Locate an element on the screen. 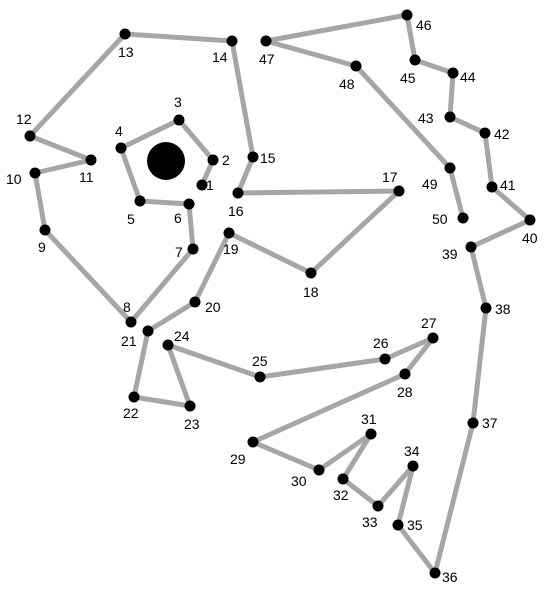 The width and height of the screenshot is (544, 590). dot-label-20: 20 is located at coordinates (213, 307).